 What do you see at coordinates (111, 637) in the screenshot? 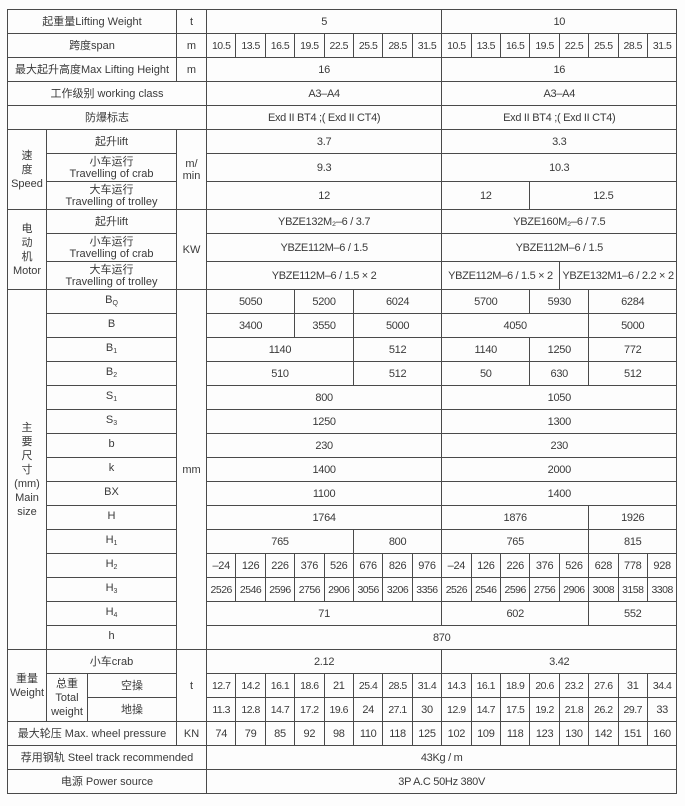
I see `label-dimension: h` at bounding box center [111, 637].